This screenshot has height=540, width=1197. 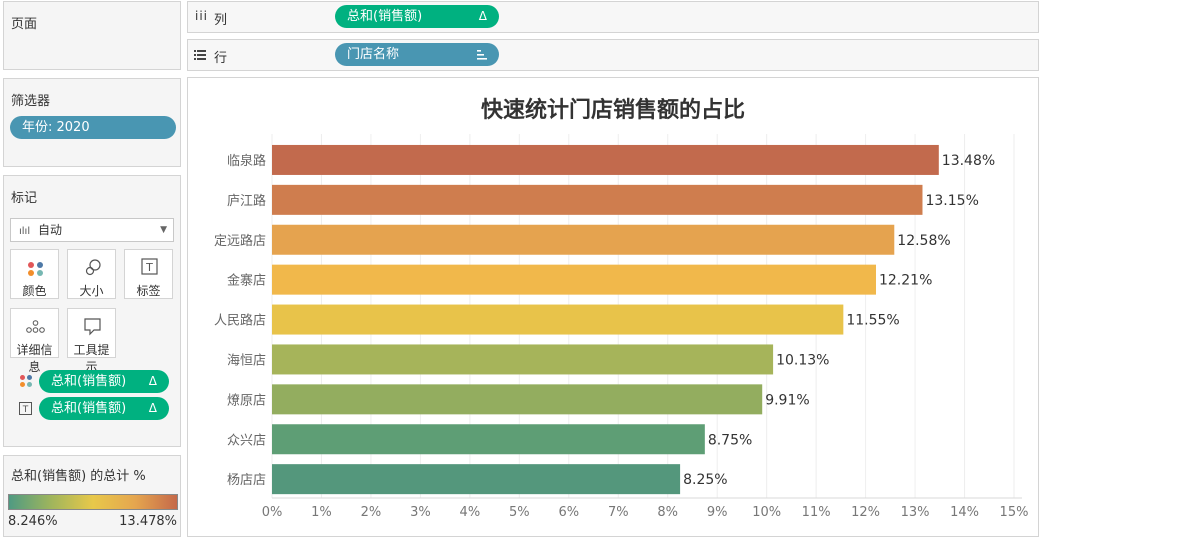 What do you see at coordinates (35, 326) in the screenshot?
I see `detail-icon` at bounding box center [35, 326].